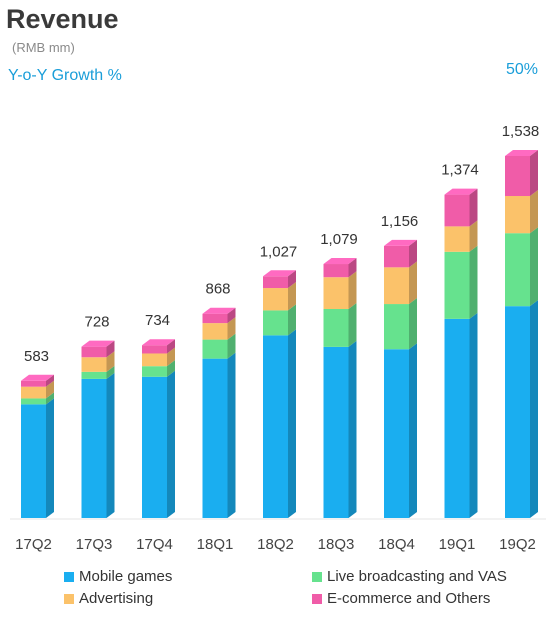  I want to click on bar-total-label: 1,156, so click(400, 221).